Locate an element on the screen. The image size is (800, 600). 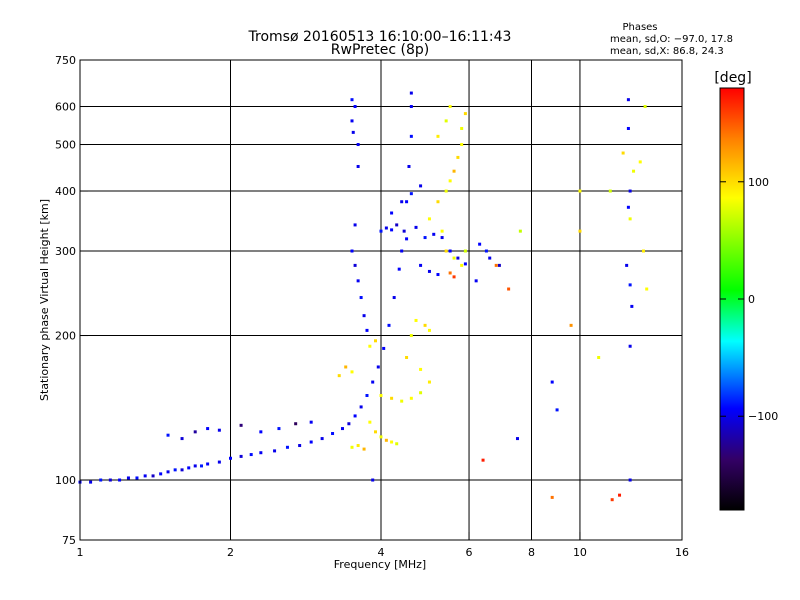
y-tick-label: 200 is located at coordinates (65, 336).